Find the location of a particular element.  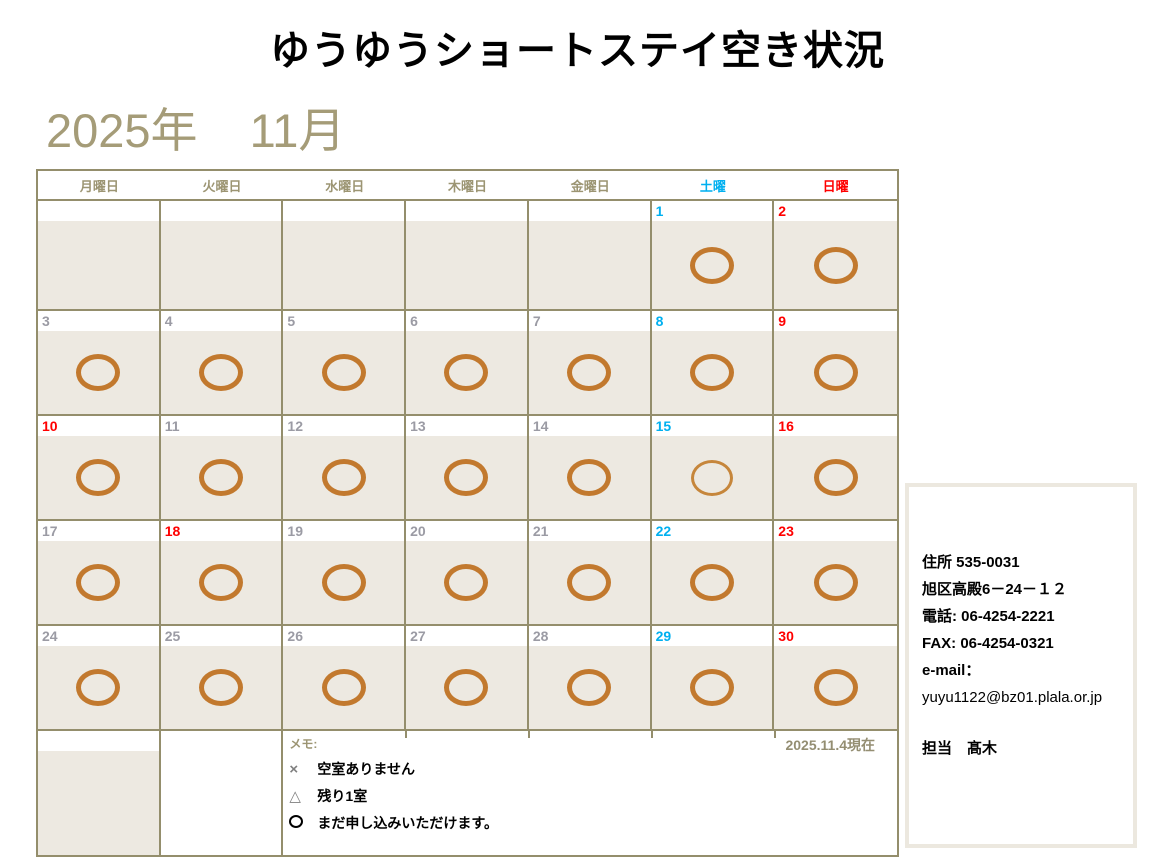

day-cell-1: 1 is located at coordinates (713, 255).